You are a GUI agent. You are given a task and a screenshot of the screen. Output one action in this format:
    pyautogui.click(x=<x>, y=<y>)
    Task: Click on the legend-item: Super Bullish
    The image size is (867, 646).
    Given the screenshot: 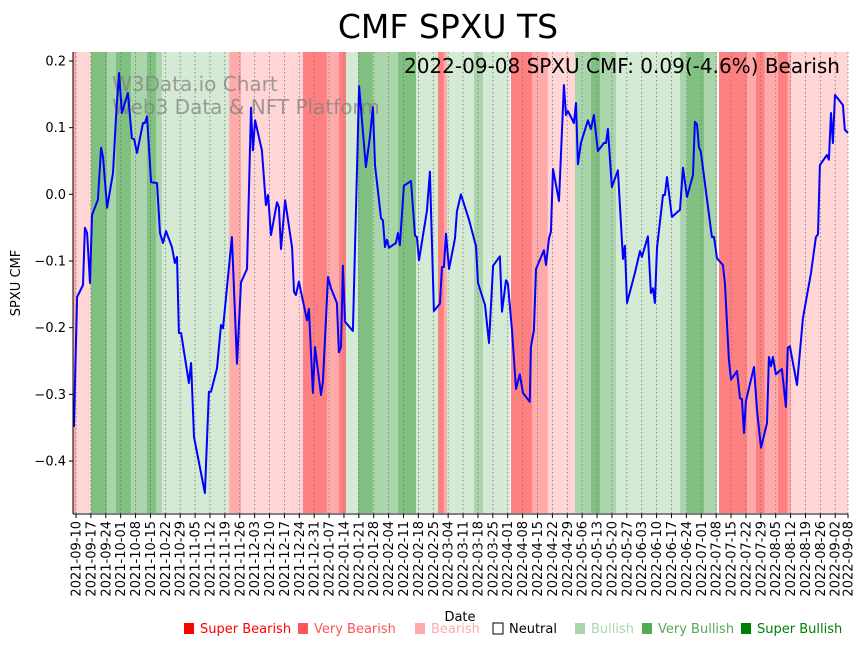 What is the action you would take?
    pyautogui.click(x=791, y=629)
    